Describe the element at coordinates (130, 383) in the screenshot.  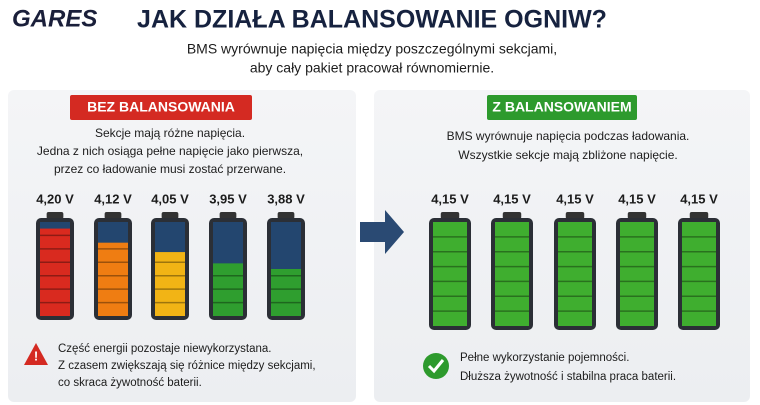
I see `note: co skraca żywotność baterii.` at that location.